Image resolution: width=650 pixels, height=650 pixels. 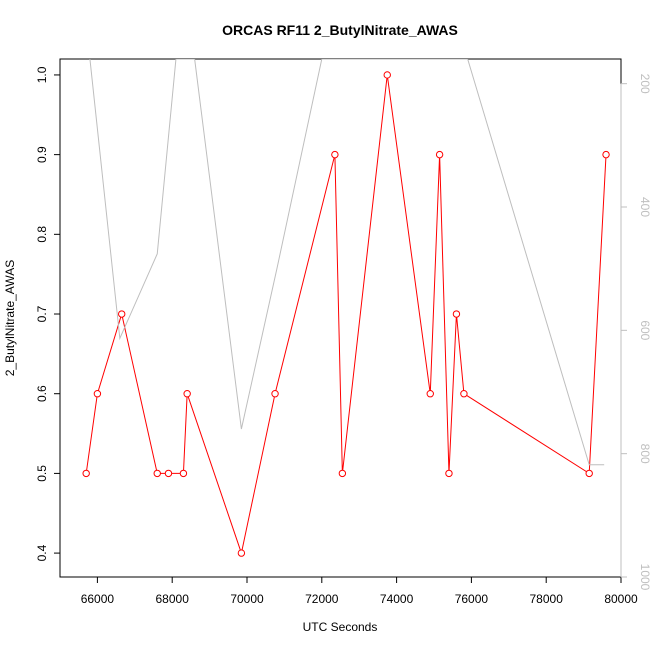 What do you see at coordinates (644, 577) in the screenshot?
I see `y-right-tick-label: 1000` at bounding box center [644, 577].